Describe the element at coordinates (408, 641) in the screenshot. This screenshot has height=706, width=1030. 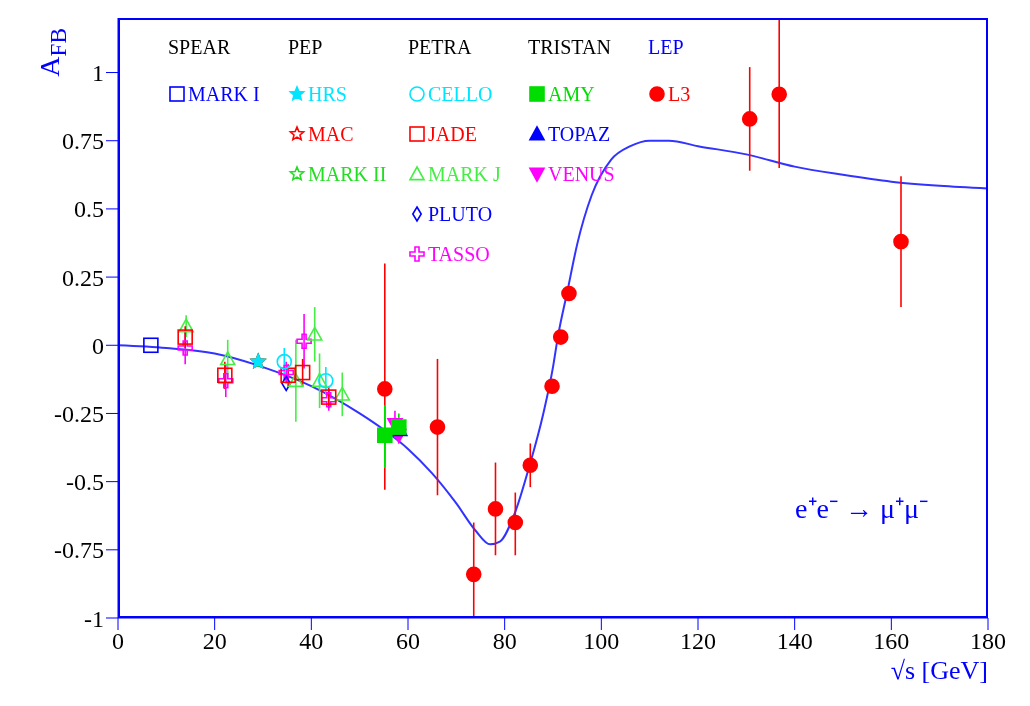
I see `x-tick-label: 60` at that location.